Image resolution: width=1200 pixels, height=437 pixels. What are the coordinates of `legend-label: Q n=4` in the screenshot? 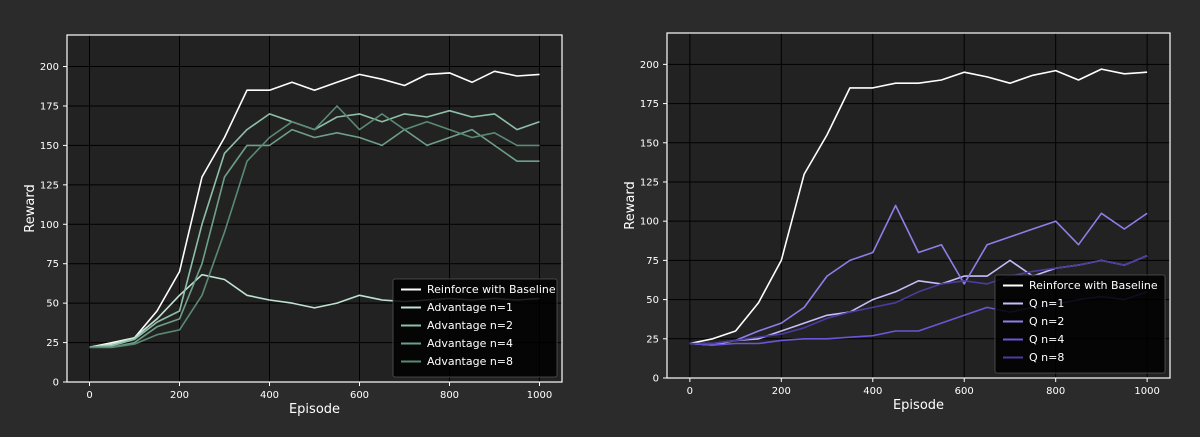 It's located at (1046, 339).